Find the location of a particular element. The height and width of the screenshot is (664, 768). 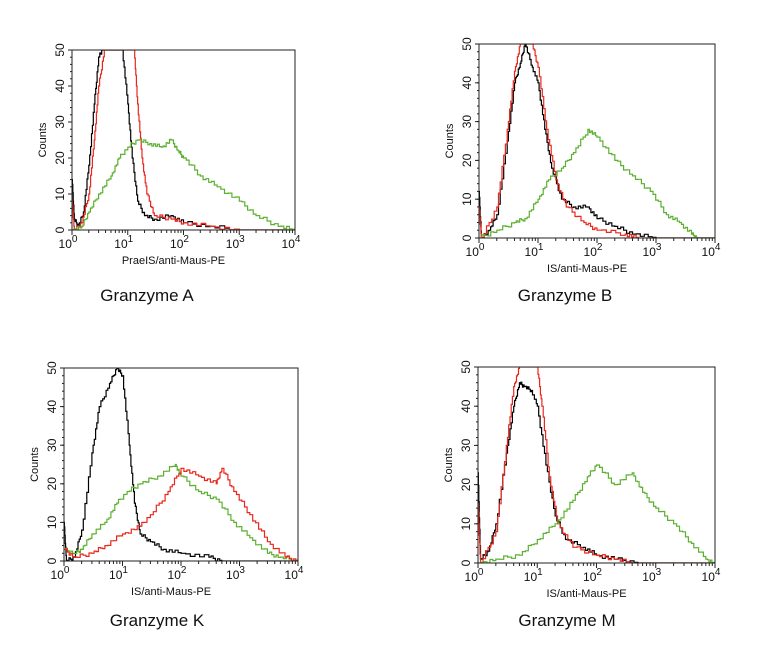

panel-title: Granzyme K is located at coordinates (157, 620).